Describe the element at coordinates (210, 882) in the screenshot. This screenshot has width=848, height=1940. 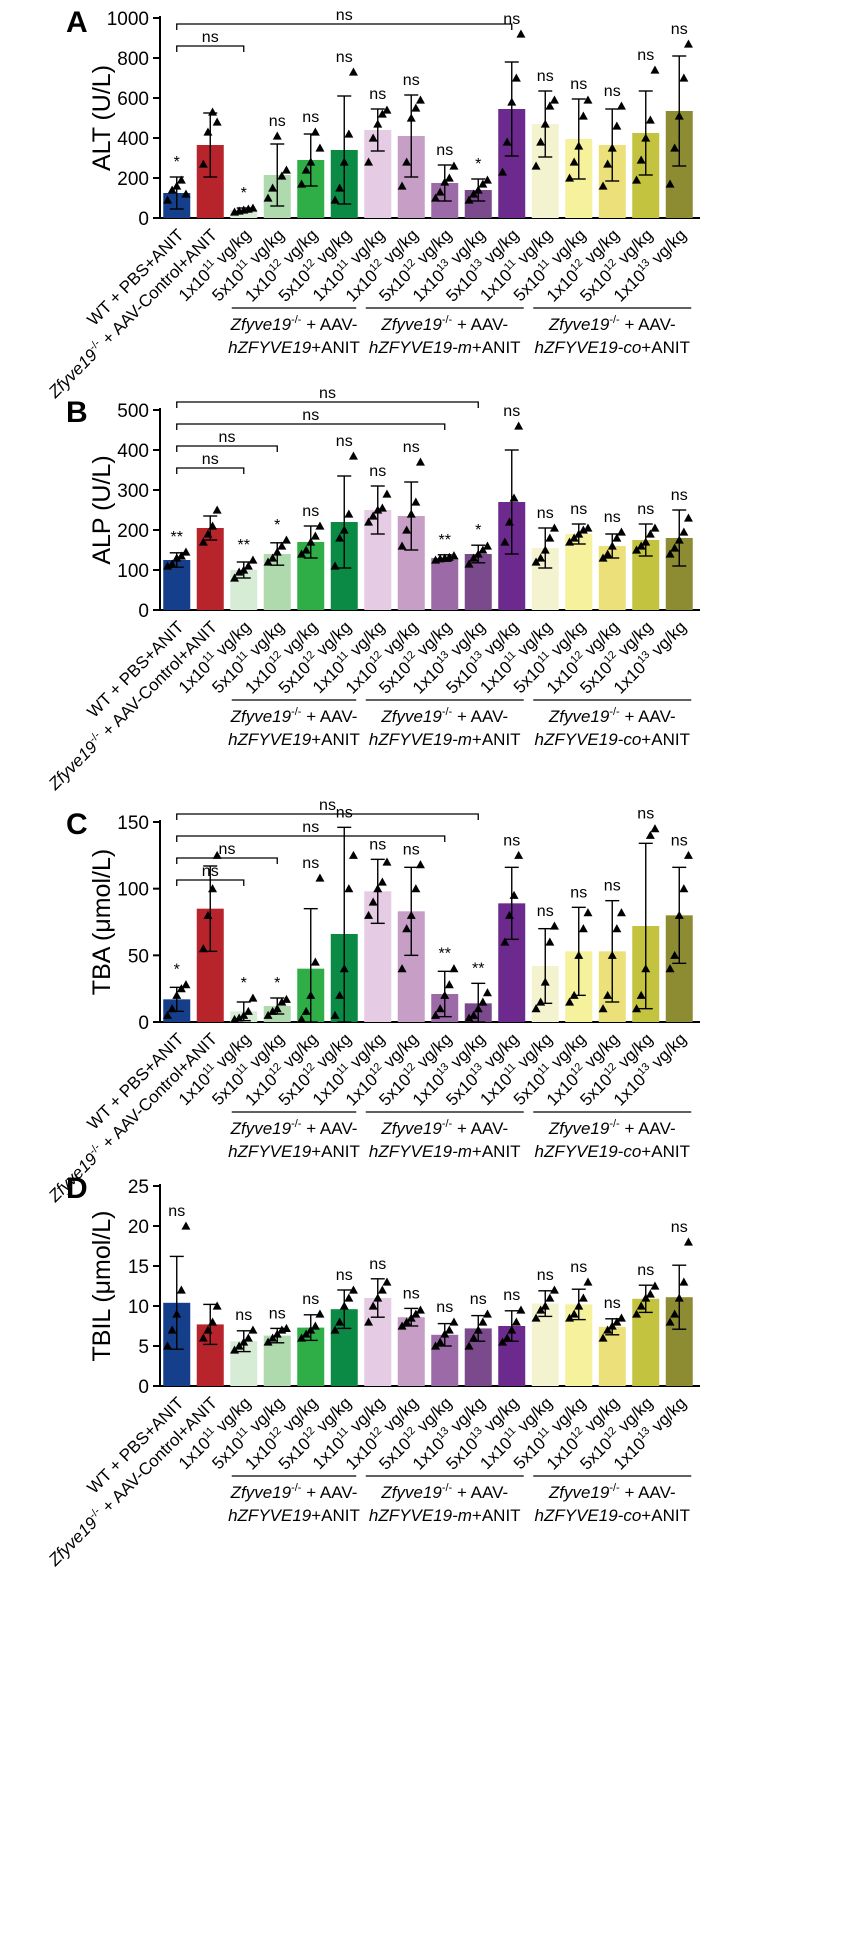
I see `comparison-bracket` at that location.